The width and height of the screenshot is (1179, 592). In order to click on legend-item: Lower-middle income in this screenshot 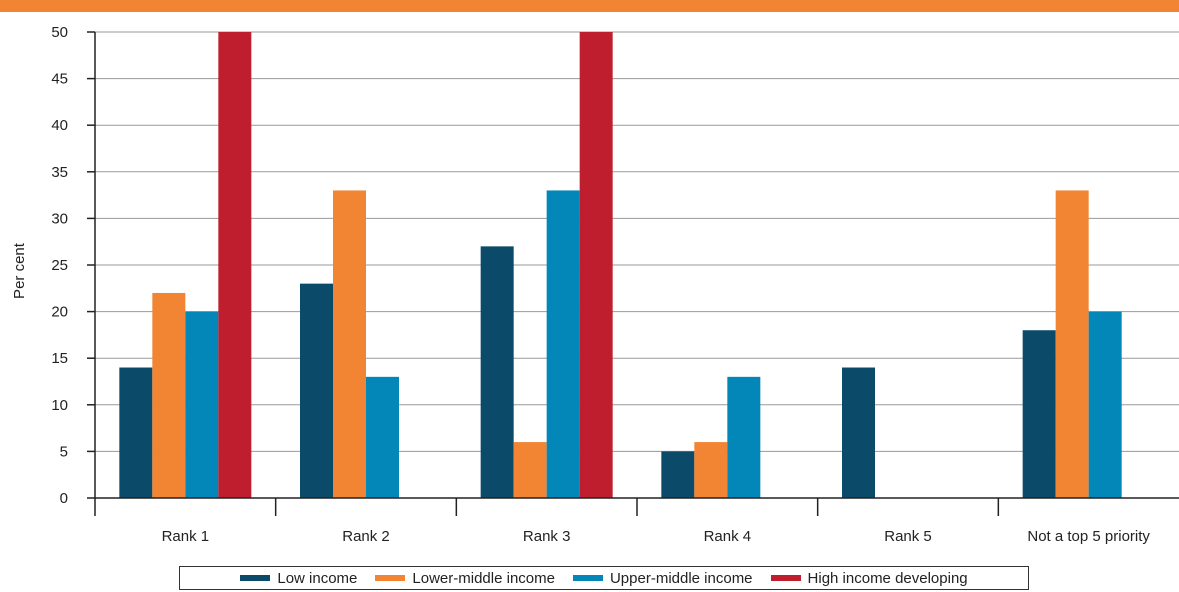, I will do `click(465, 578)`.